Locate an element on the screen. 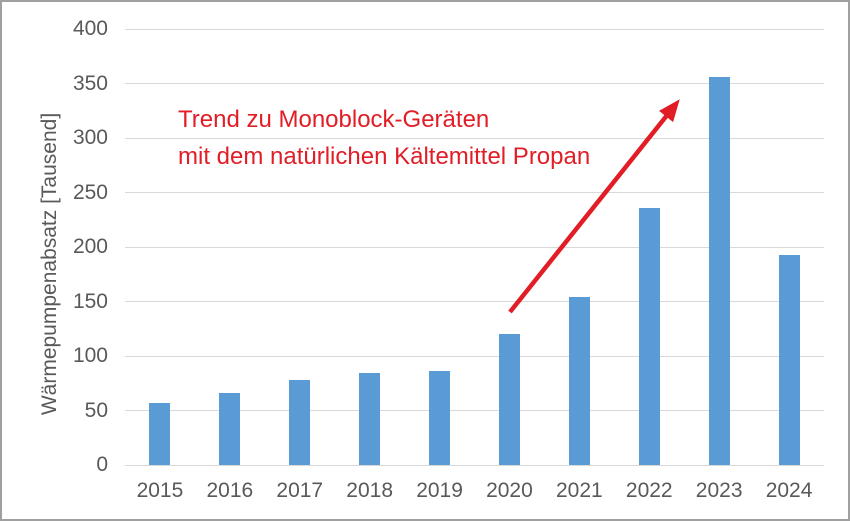  x-tick-label: 2019 is located at coordinates (439, 490).